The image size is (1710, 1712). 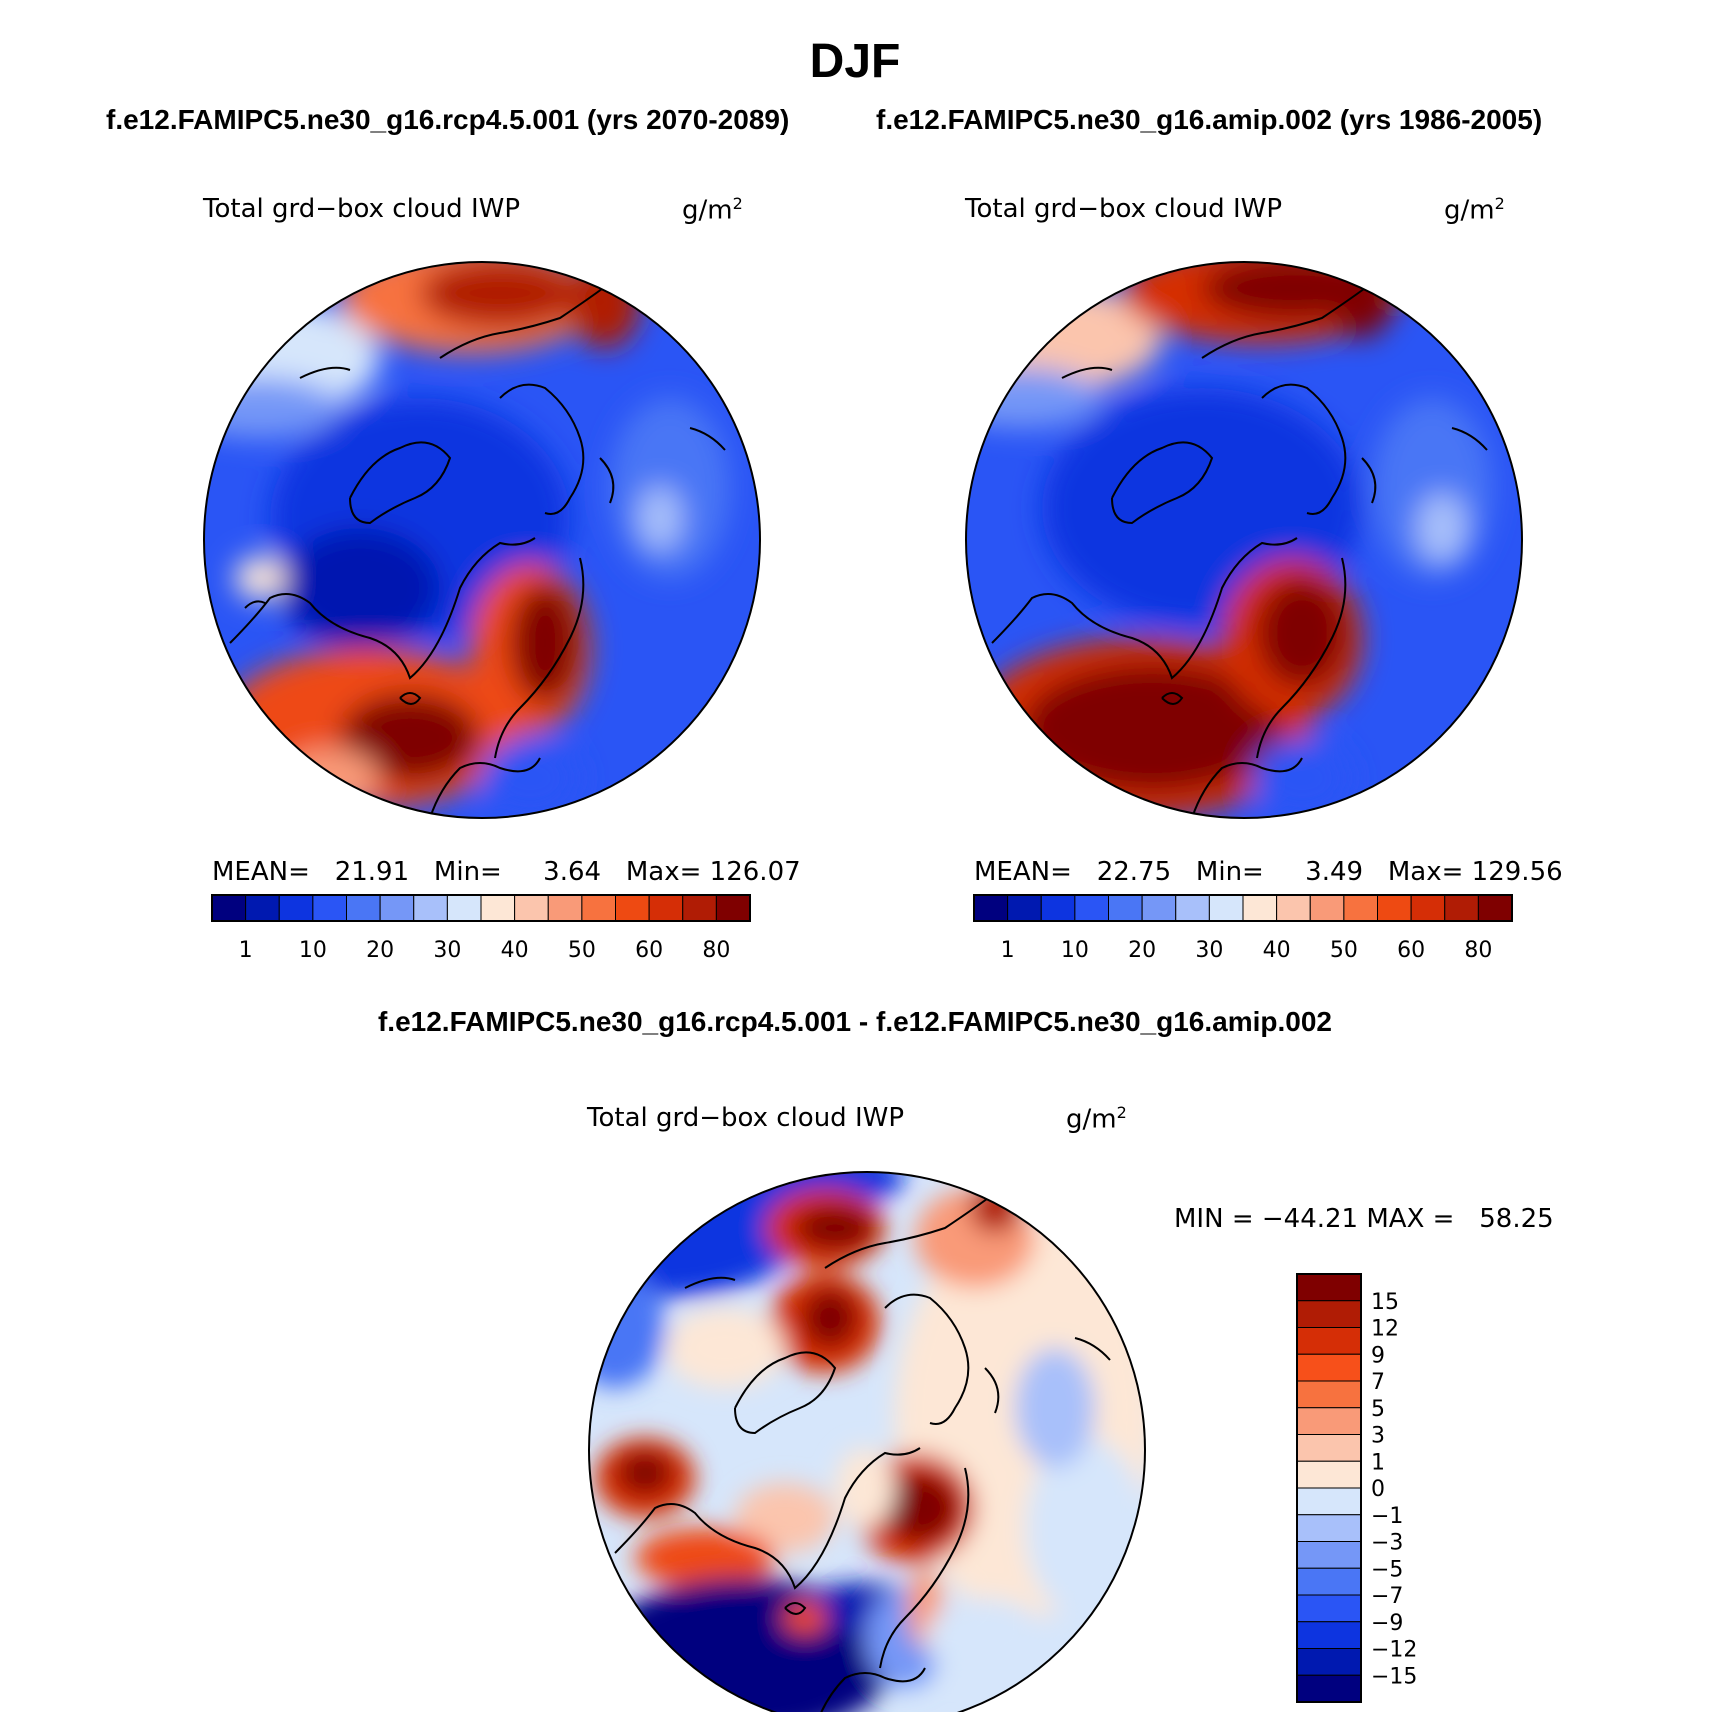 What do you see at coordinates (1364, 1219) in the screenshot?
I see `diff-stats: MIN = −44.21 MAX = 58.25` at bounding box center [1364, 1219].